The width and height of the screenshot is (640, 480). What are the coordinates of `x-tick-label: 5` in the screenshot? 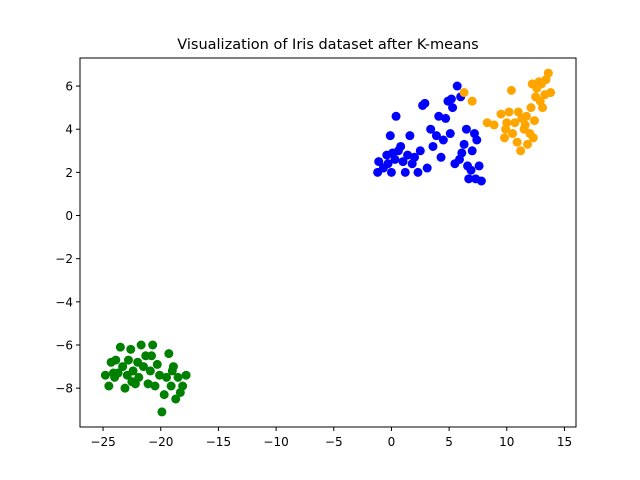 It's located at (449, 442).